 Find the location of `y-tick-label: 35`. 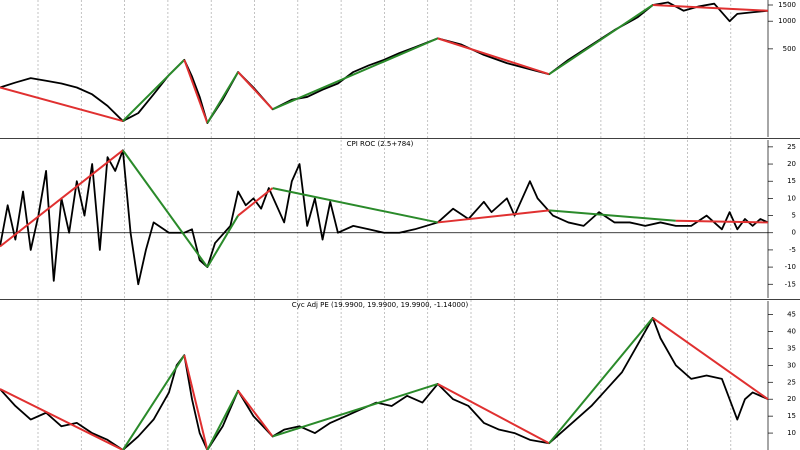

y-tick-label: 35 is located at coordinates (791, 348).